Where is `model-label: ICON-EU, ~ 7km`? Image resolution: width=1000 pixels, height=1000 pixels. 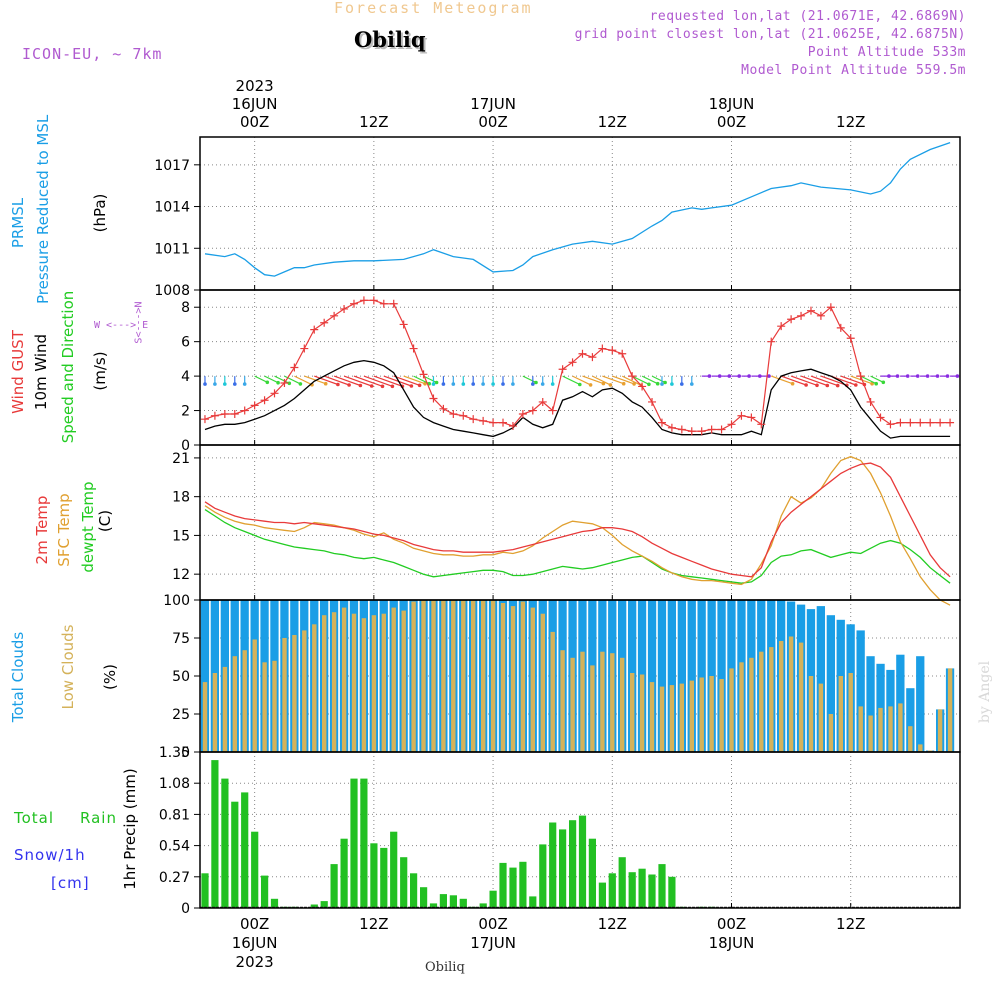
model-label: ICON-EU, ~ 7km is located at coordinates (92, 54).